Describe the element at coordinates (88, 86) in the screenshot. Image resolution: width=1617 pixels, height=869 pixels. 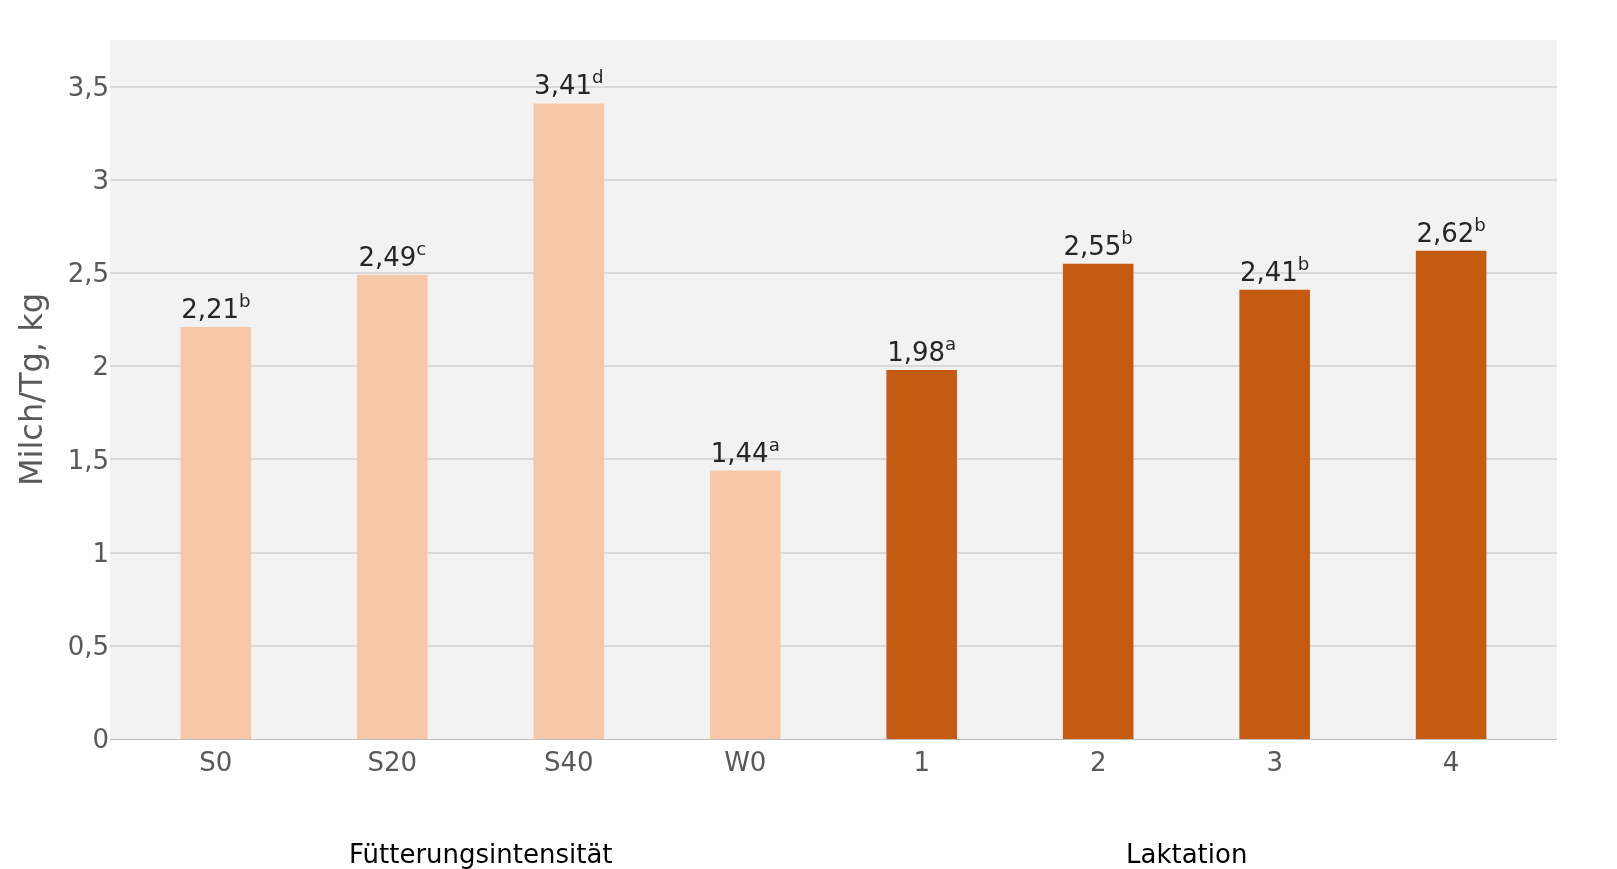
I see `y-tick-label: 3,5` at that location.